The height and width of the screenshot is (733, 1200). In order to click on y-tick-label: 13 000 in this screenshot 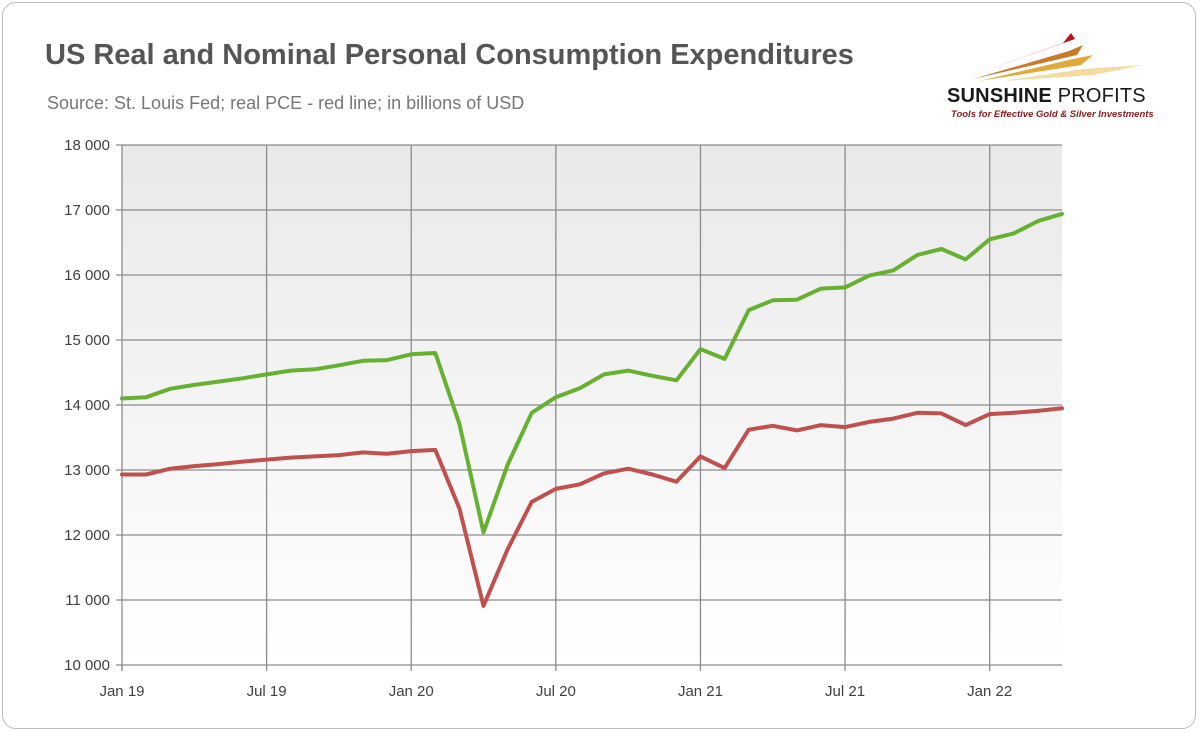, I will do `click(87, 470)`.